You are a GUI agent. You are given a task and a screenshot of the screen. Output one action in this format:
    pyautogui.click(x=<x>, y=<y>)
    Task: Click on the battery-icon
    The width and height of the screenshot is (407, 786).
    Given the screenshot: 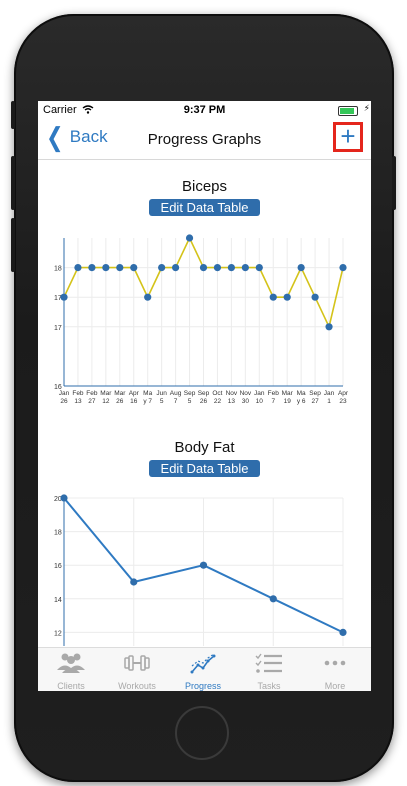 What is the action you would take?
    pyautogui.click(x=348, y=111)
    